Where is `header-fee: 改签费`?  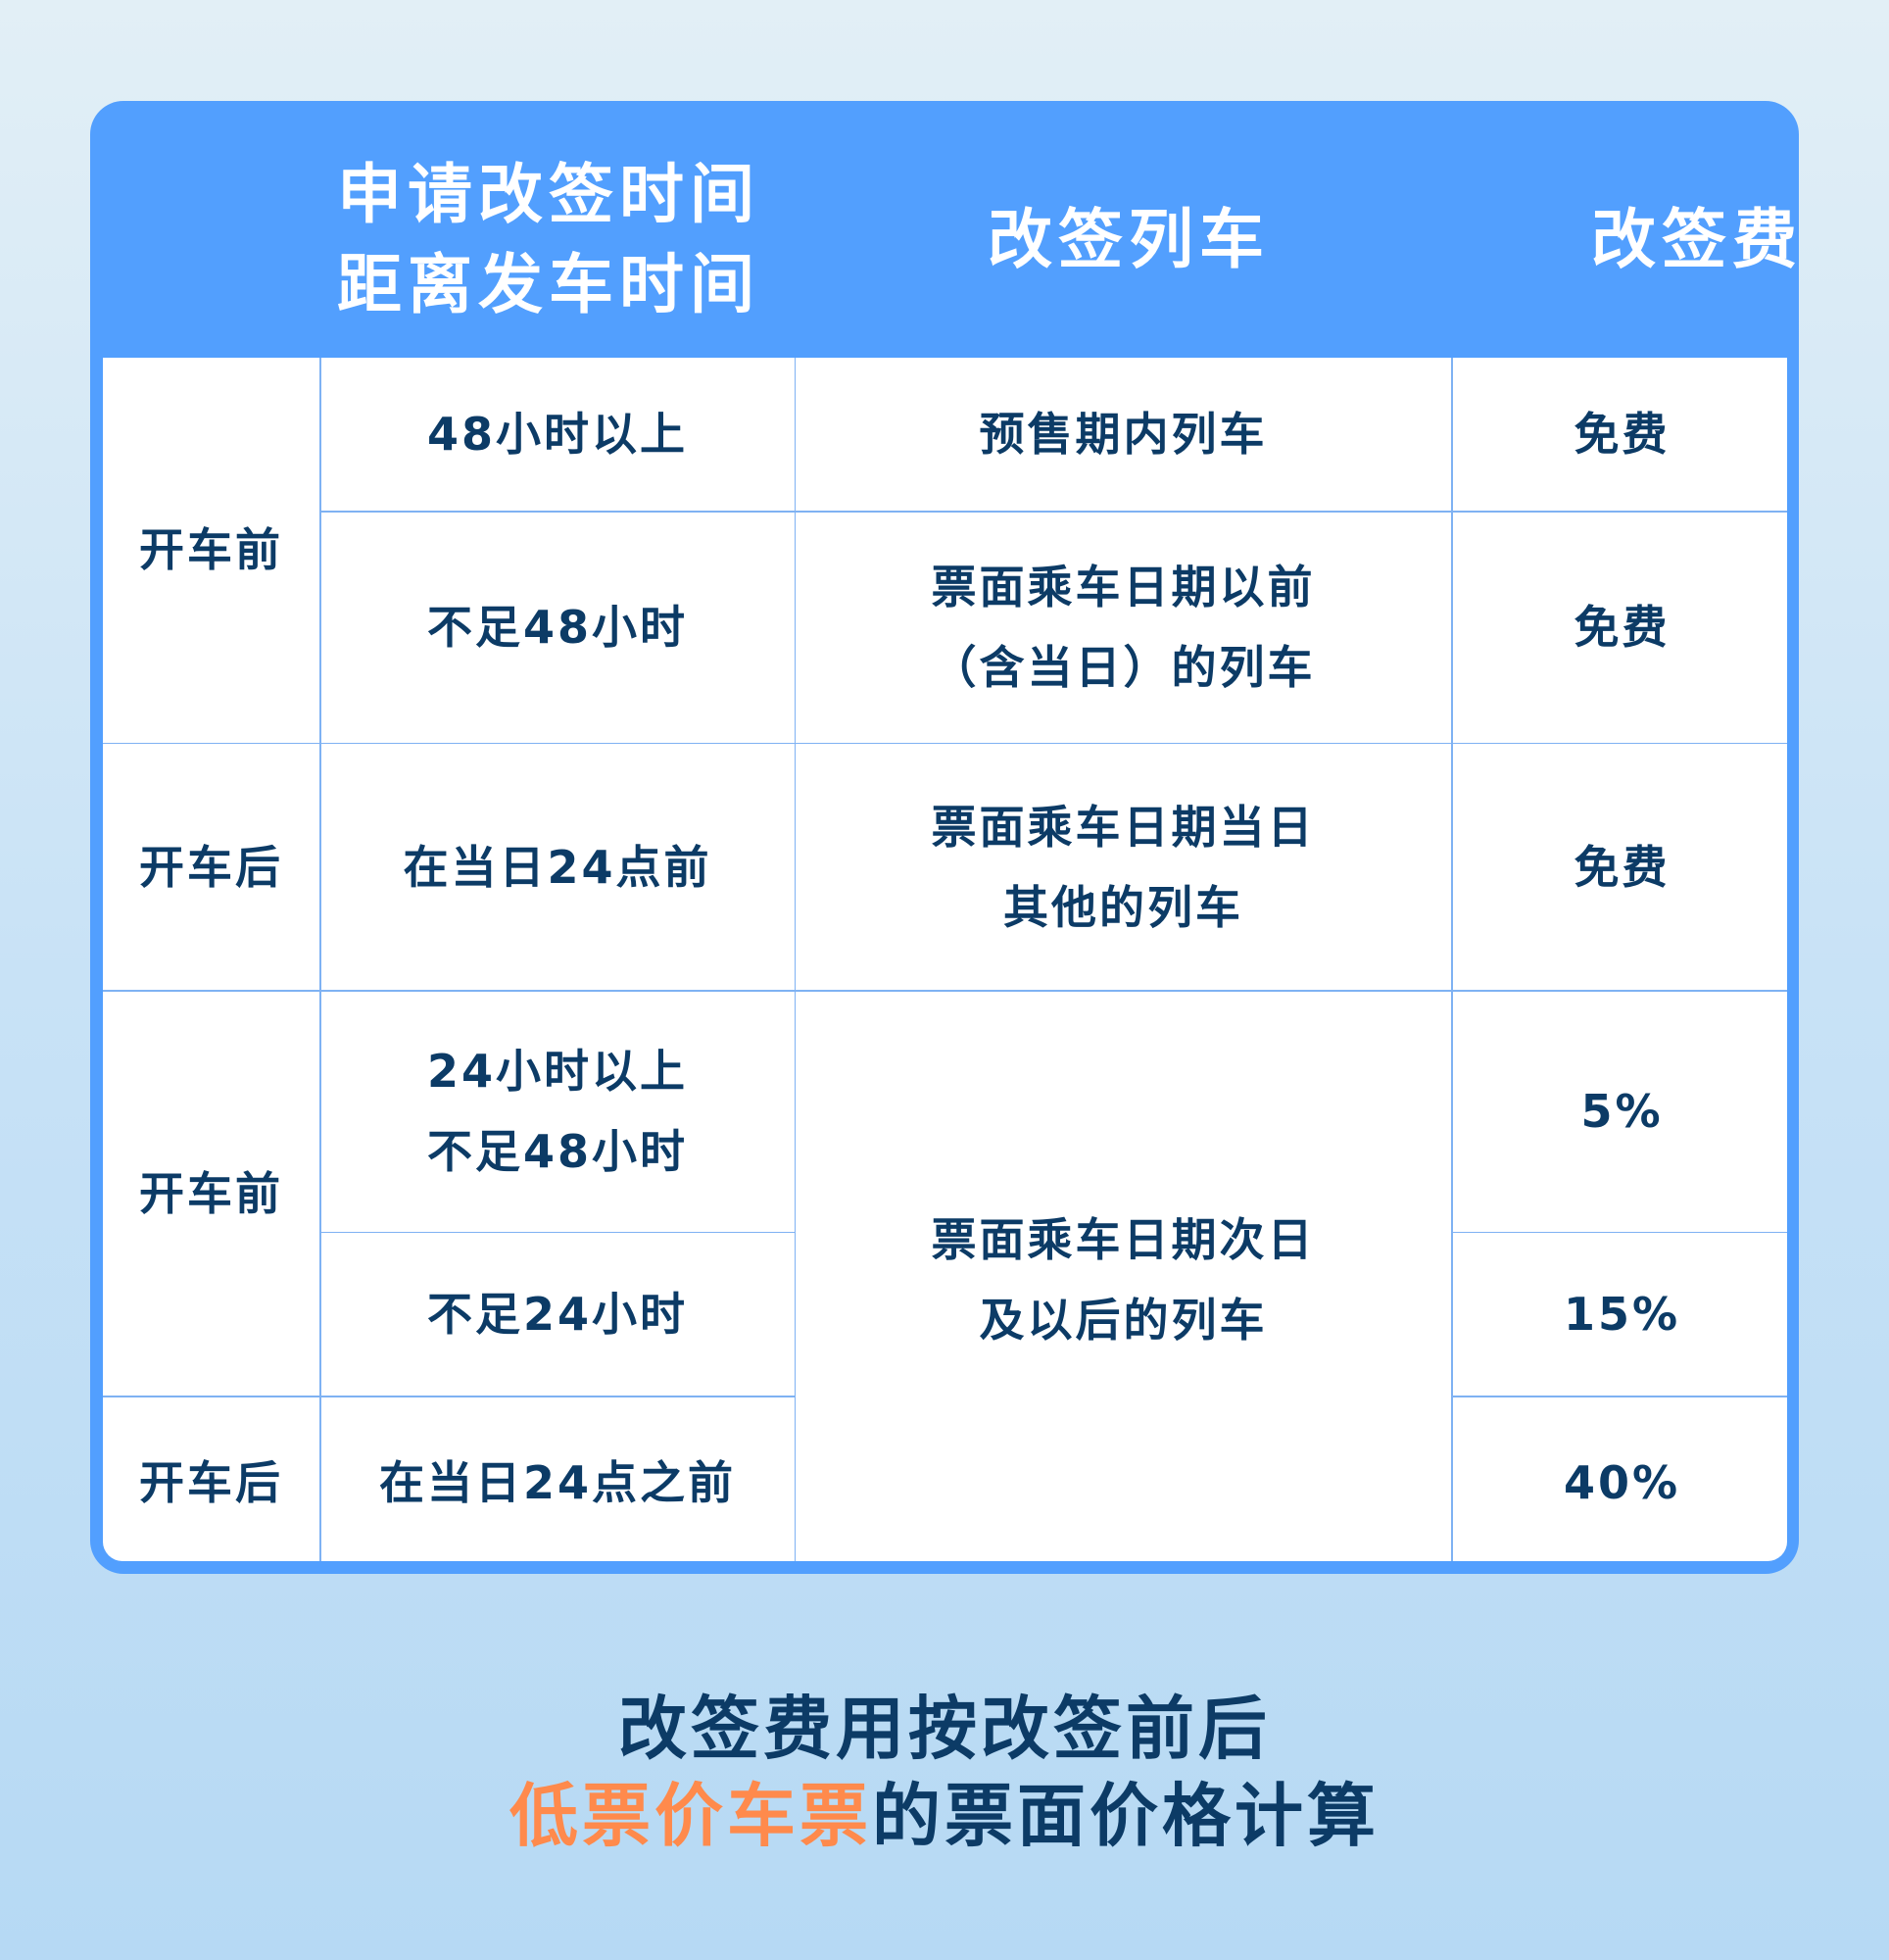
header-fee: 改签费 is located at coordinates (1697, 239).